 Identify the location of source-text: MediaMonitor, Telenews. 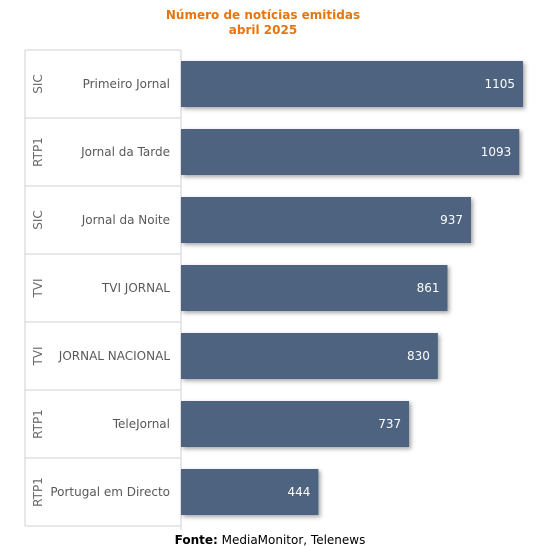
(293, 540).